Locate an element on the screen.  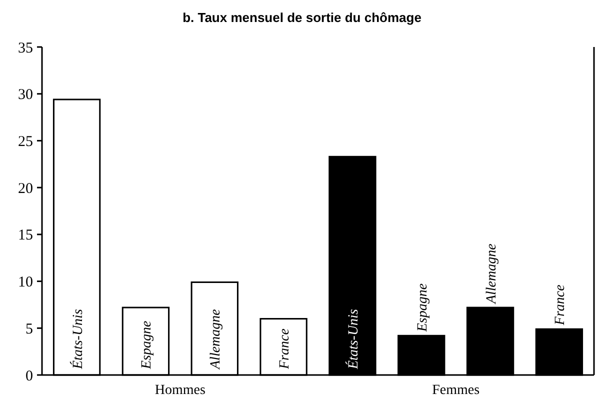
y-tick-label: 30 is located at coordinates (25, 95).